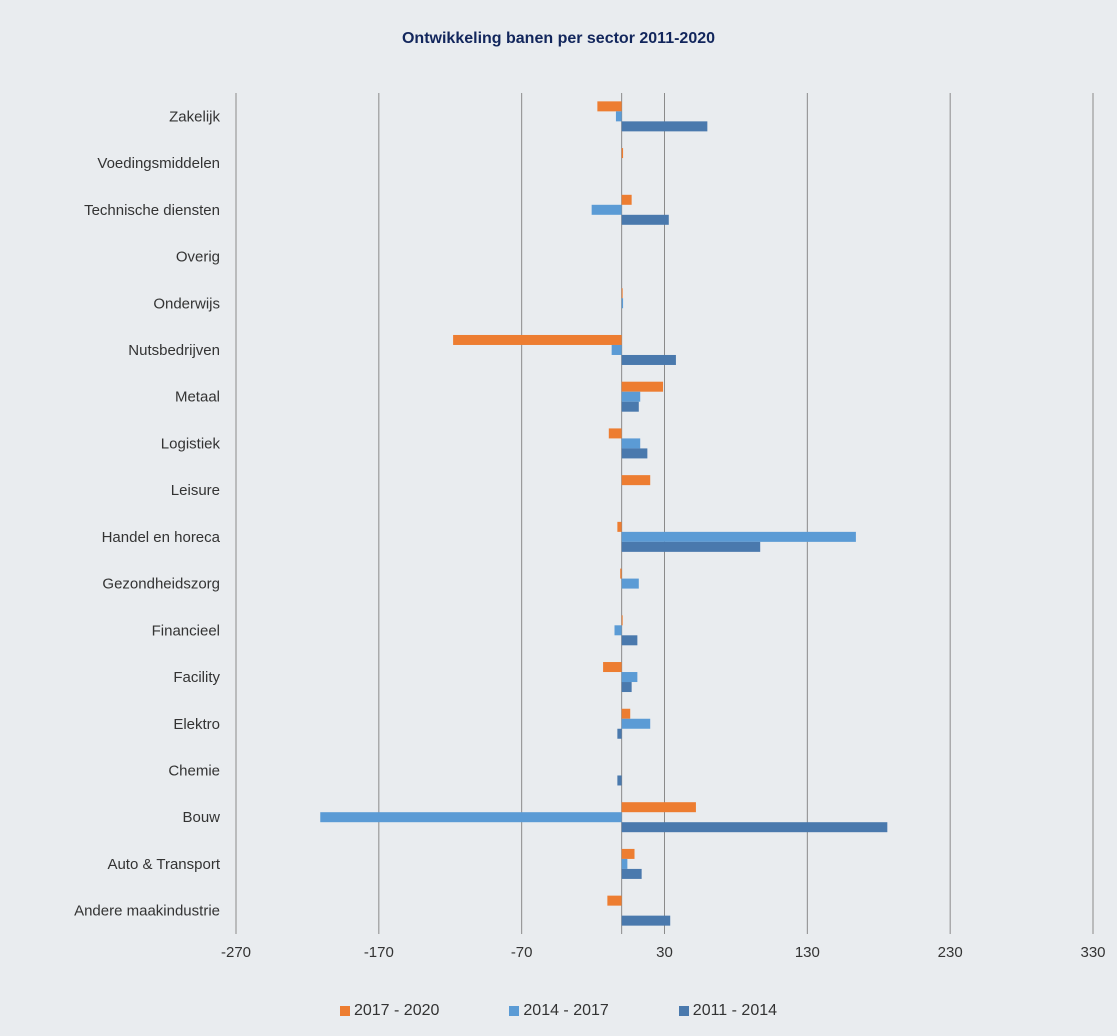  What do you see at coordinates (194, 116) in the screenshot?
I see `category-label: Zakelijk` at bounding box center [194, 116].